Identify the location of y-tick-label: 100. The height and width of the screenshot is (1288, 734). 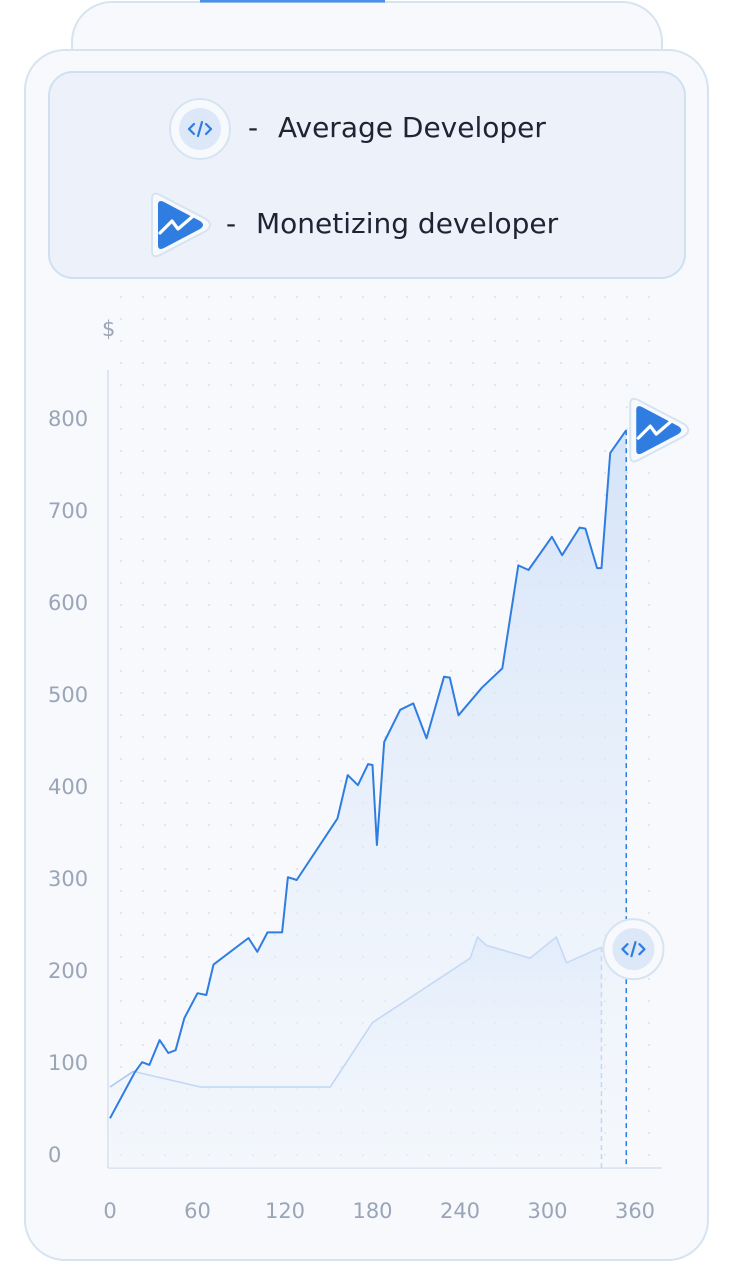
(68, 1063).